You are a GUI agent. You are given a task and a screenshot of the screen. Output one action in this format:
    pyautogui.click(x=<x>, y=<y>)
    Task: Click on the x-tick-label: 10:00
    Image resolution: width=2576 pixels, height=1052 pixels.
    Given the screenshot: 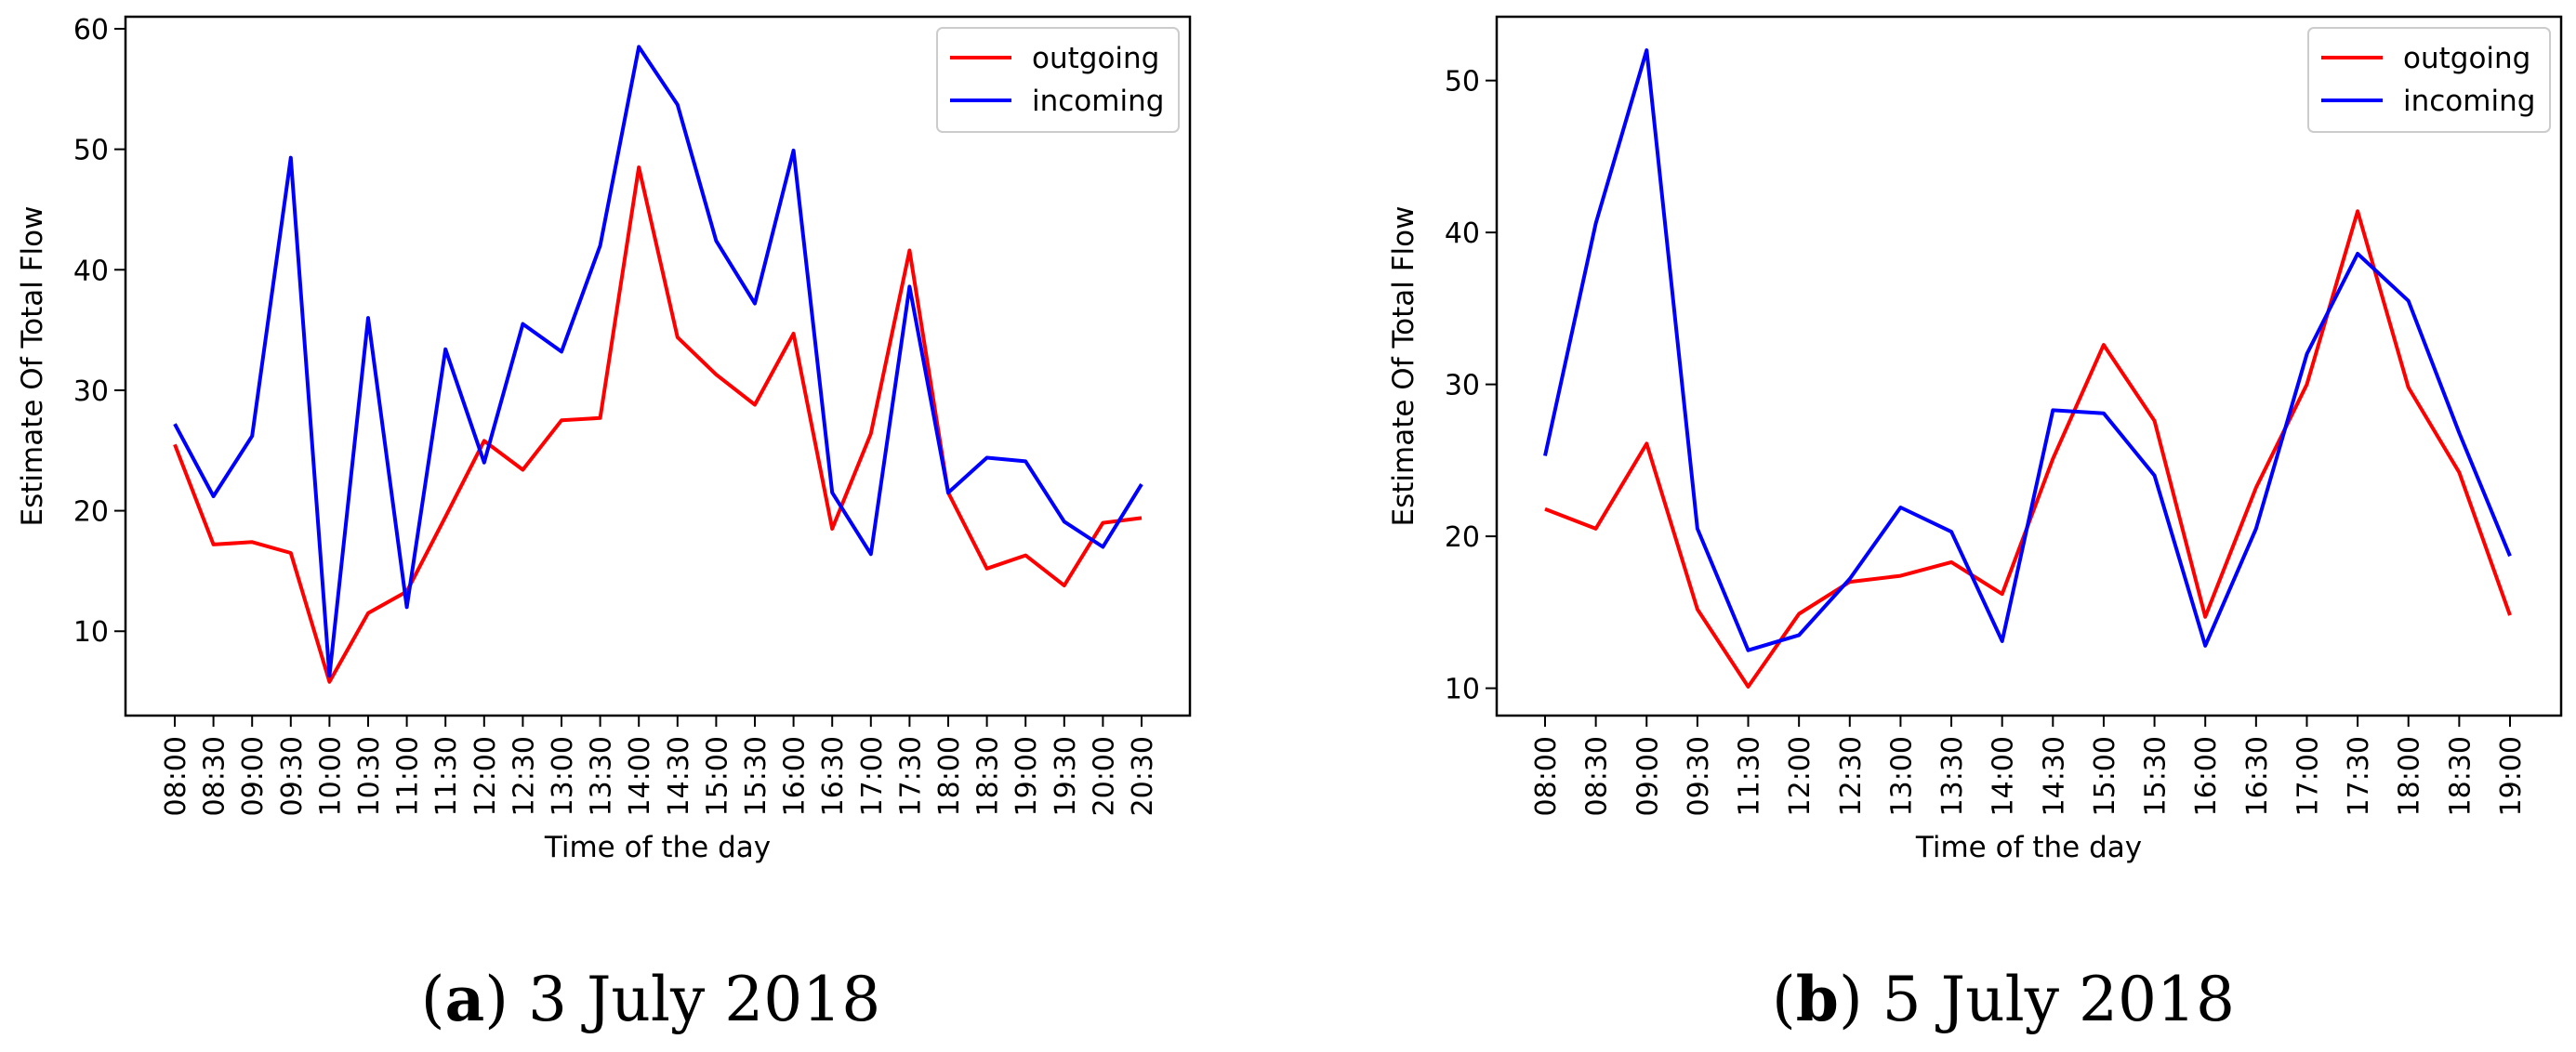 What is the action you would take?
    pyautogui.click(x=330, y=776)
    